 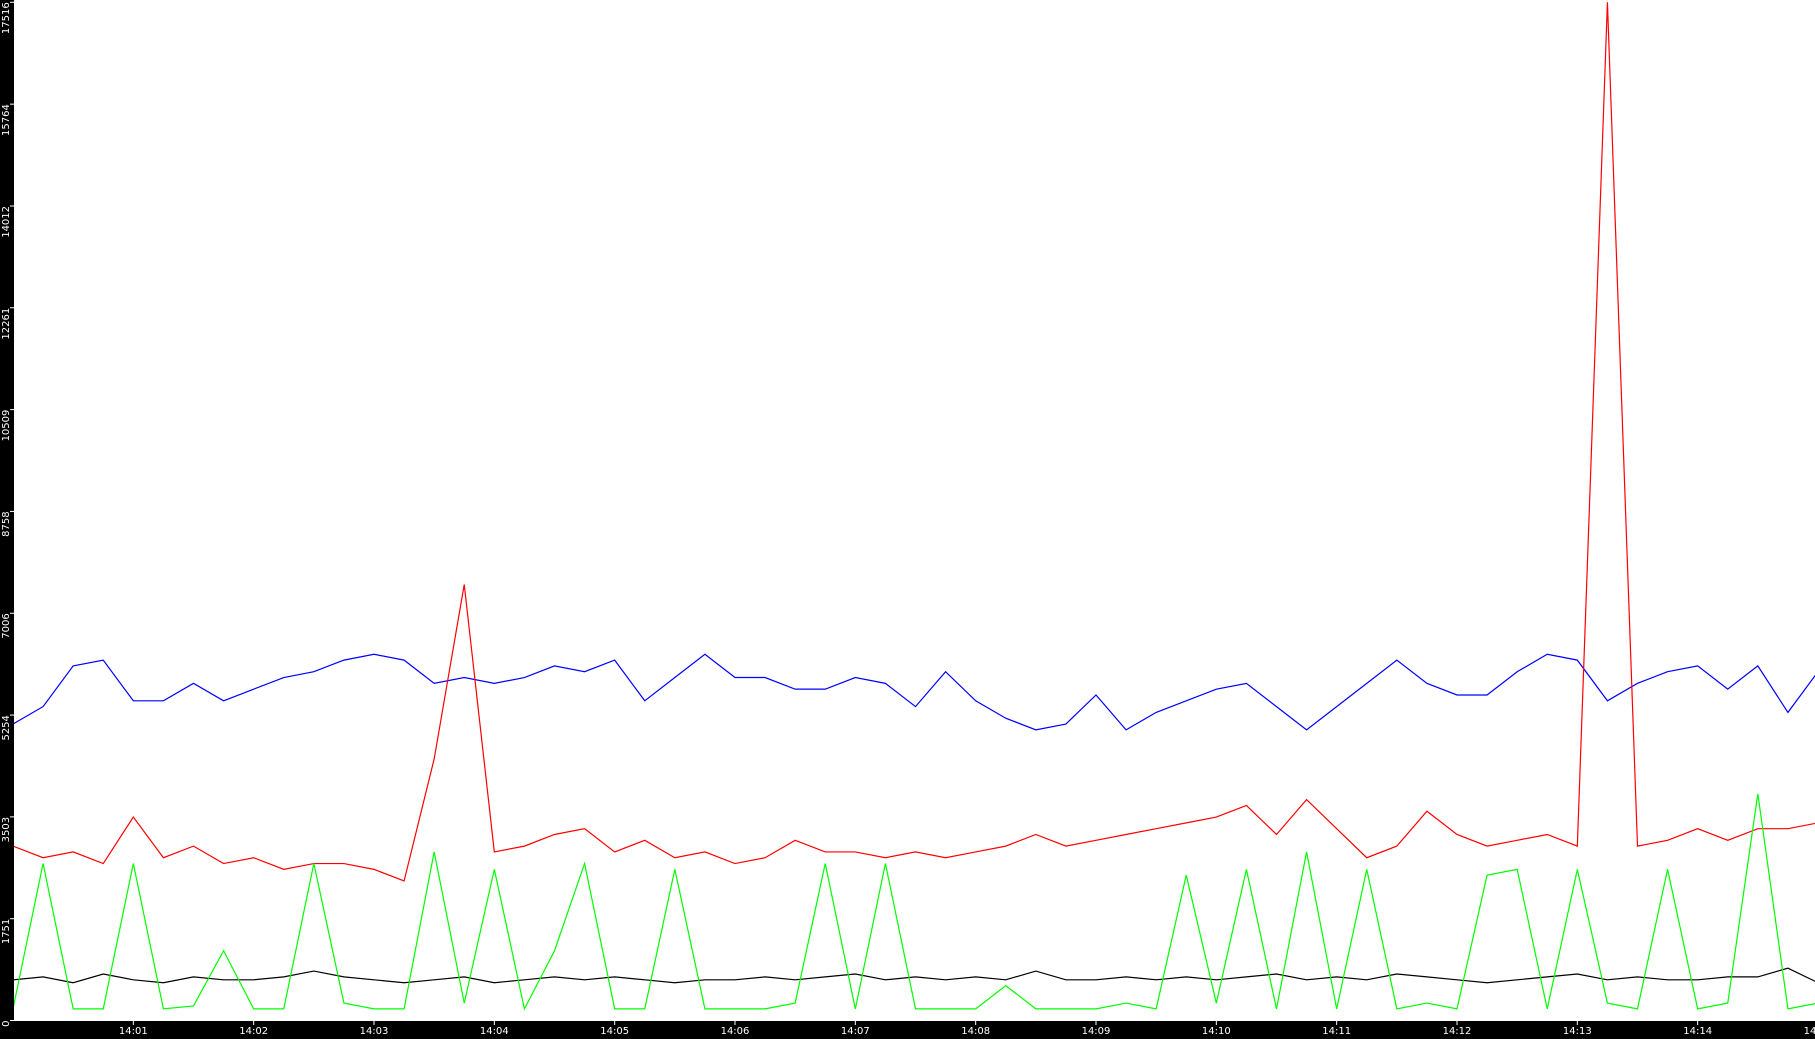 I want to click on y-tick-label: 12261, so click(x=6, y=324).